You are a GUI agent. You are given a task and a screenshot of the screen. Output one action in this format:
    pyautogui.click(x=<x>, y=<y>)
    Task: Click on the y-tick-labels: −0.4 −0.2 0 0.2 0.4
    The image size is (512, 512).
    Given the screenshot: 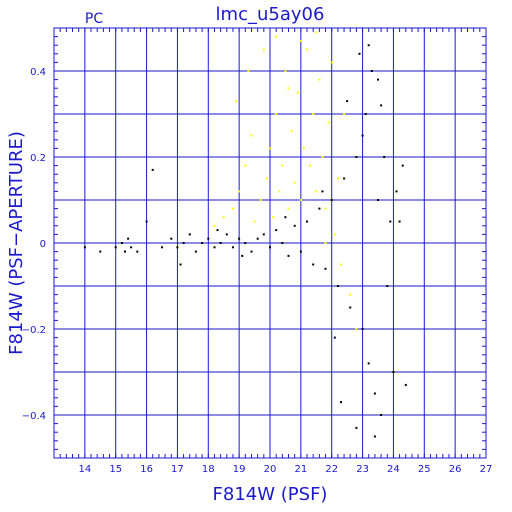 What is the action you would take?
    pyautogui.click(x=34, y=244)
    